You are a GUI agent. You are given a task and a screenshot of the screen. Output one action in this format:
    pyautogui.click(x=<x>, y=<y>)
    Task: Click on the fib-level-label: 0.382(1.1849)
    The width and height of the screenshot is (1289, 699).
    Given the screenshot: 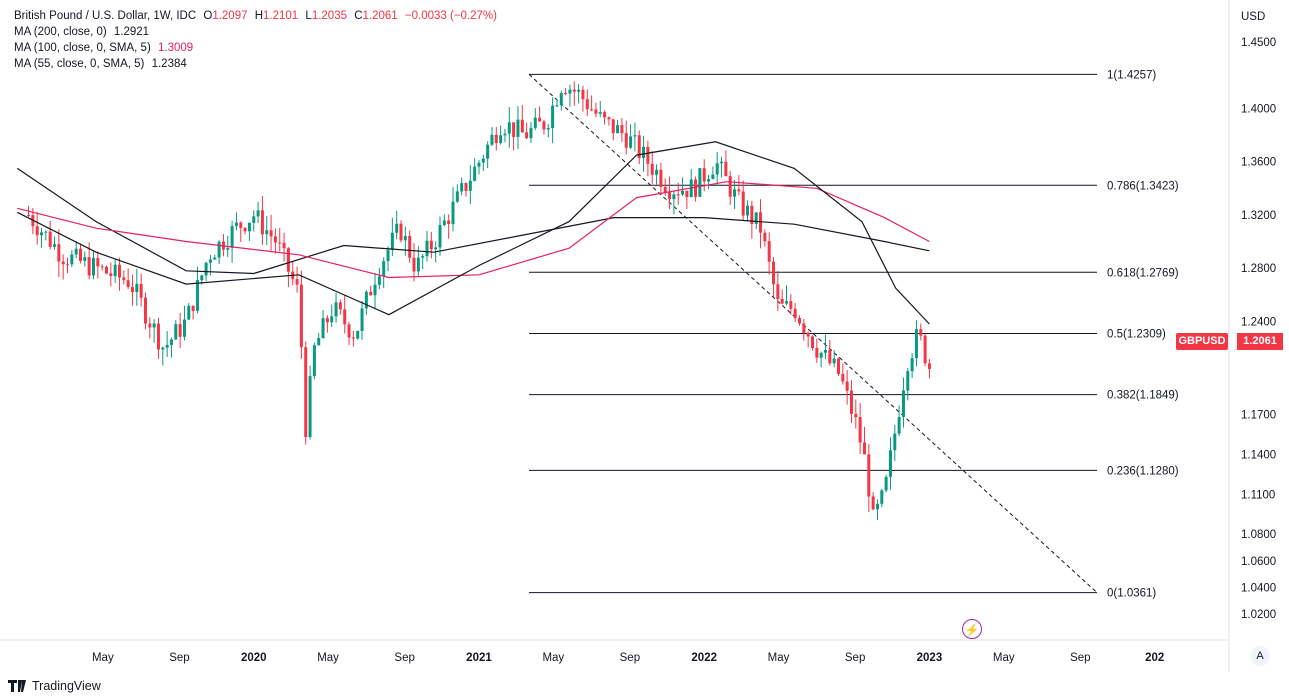 What is the action you would take?
    pyautogui.click(x=1143, y=396)
    